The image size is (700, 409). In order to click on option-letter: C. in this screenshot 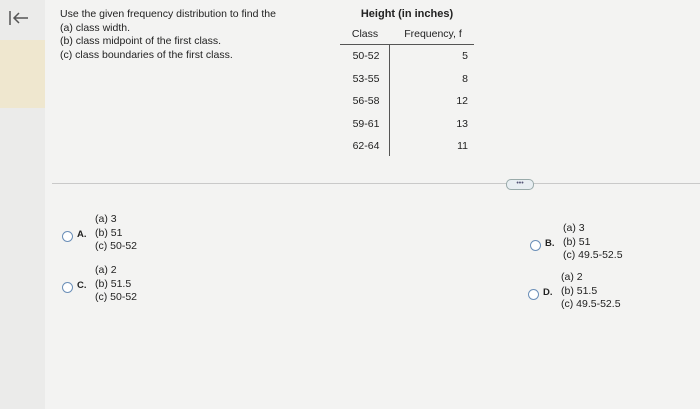, I will do `click(82, 285)`.